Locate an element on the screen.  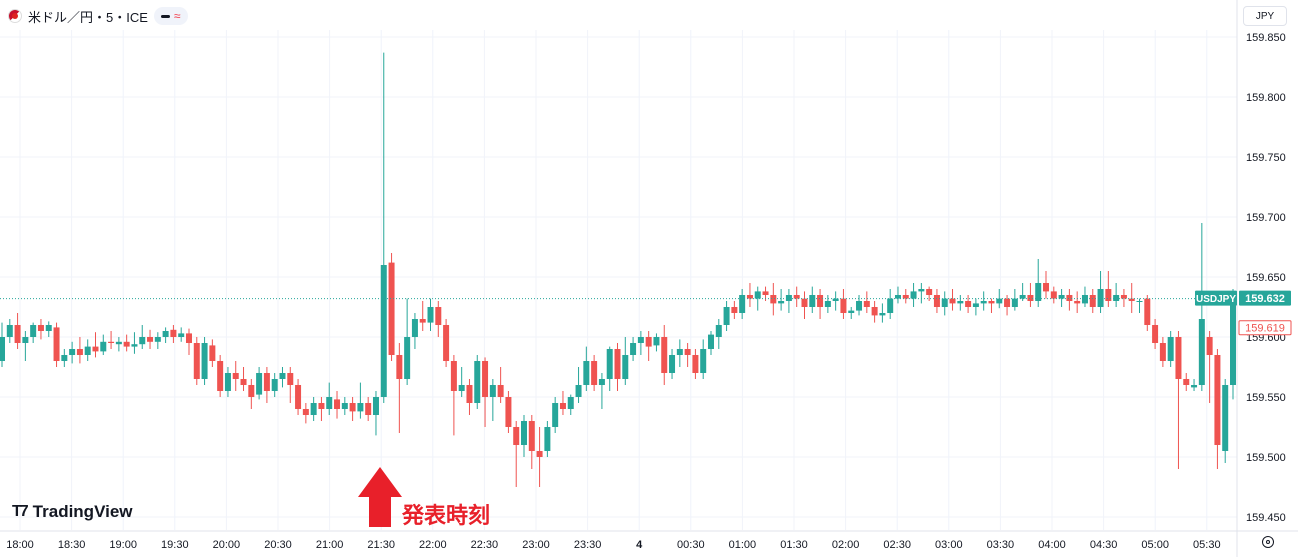
x-tick-label: 23:30 is located at coordinates (588, 545).